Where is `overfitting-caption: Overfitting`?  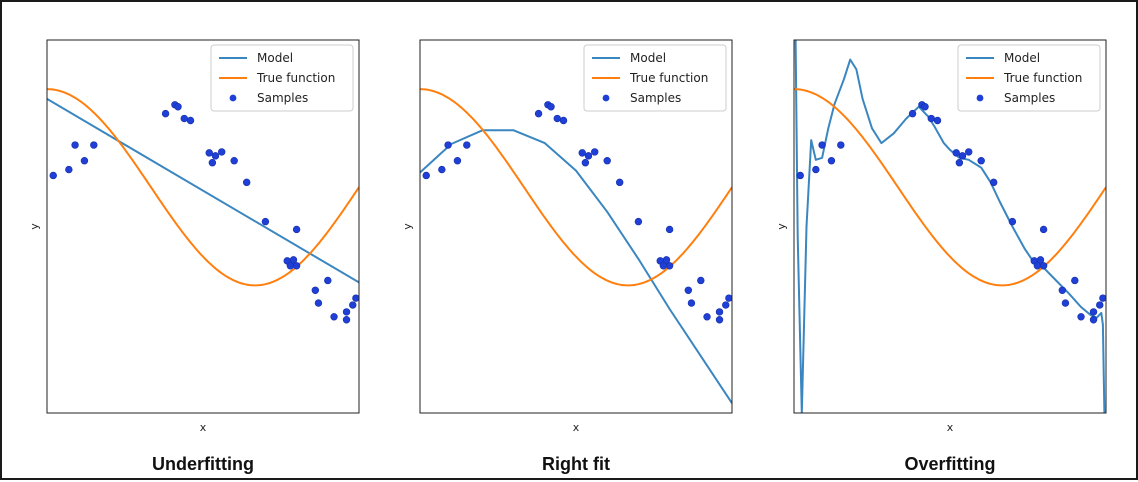
overfitting-caption: Overfitting is located at coordinates (950, 464).